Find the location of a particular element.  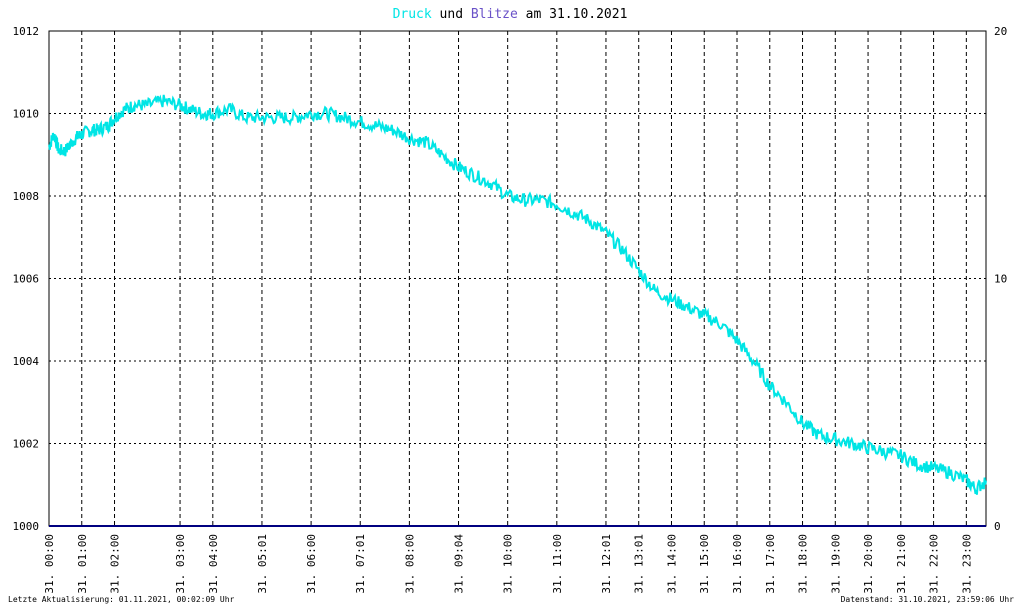

x-tick-label: 31. 14:00 is located at coordinates (671, 564).